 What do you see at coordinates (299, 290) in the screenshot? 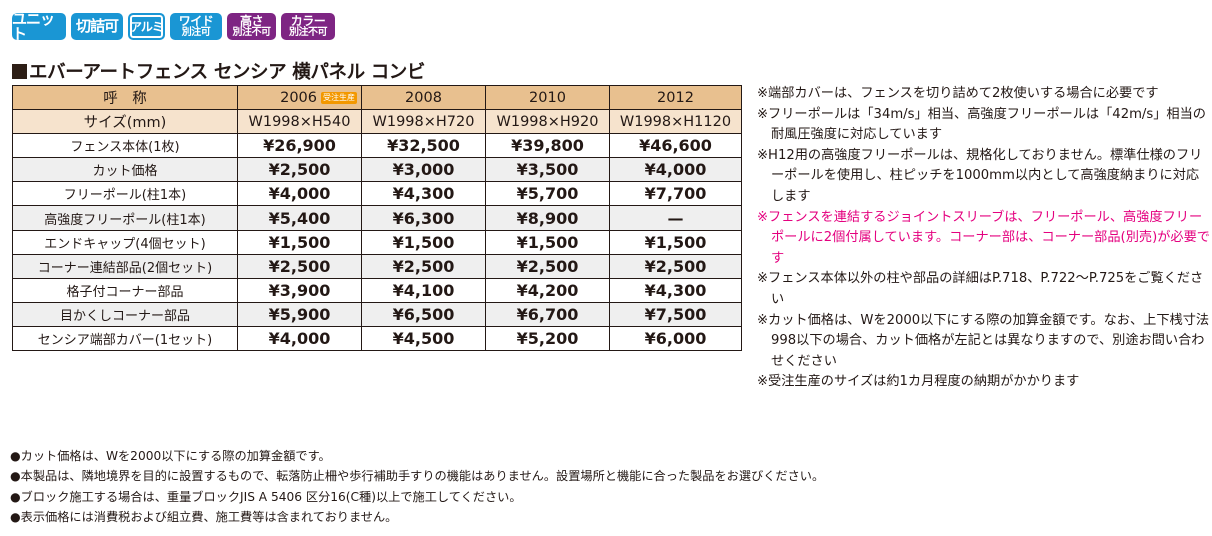
I see `price-cell: ¥3,900` at bounding box center [299, 290].